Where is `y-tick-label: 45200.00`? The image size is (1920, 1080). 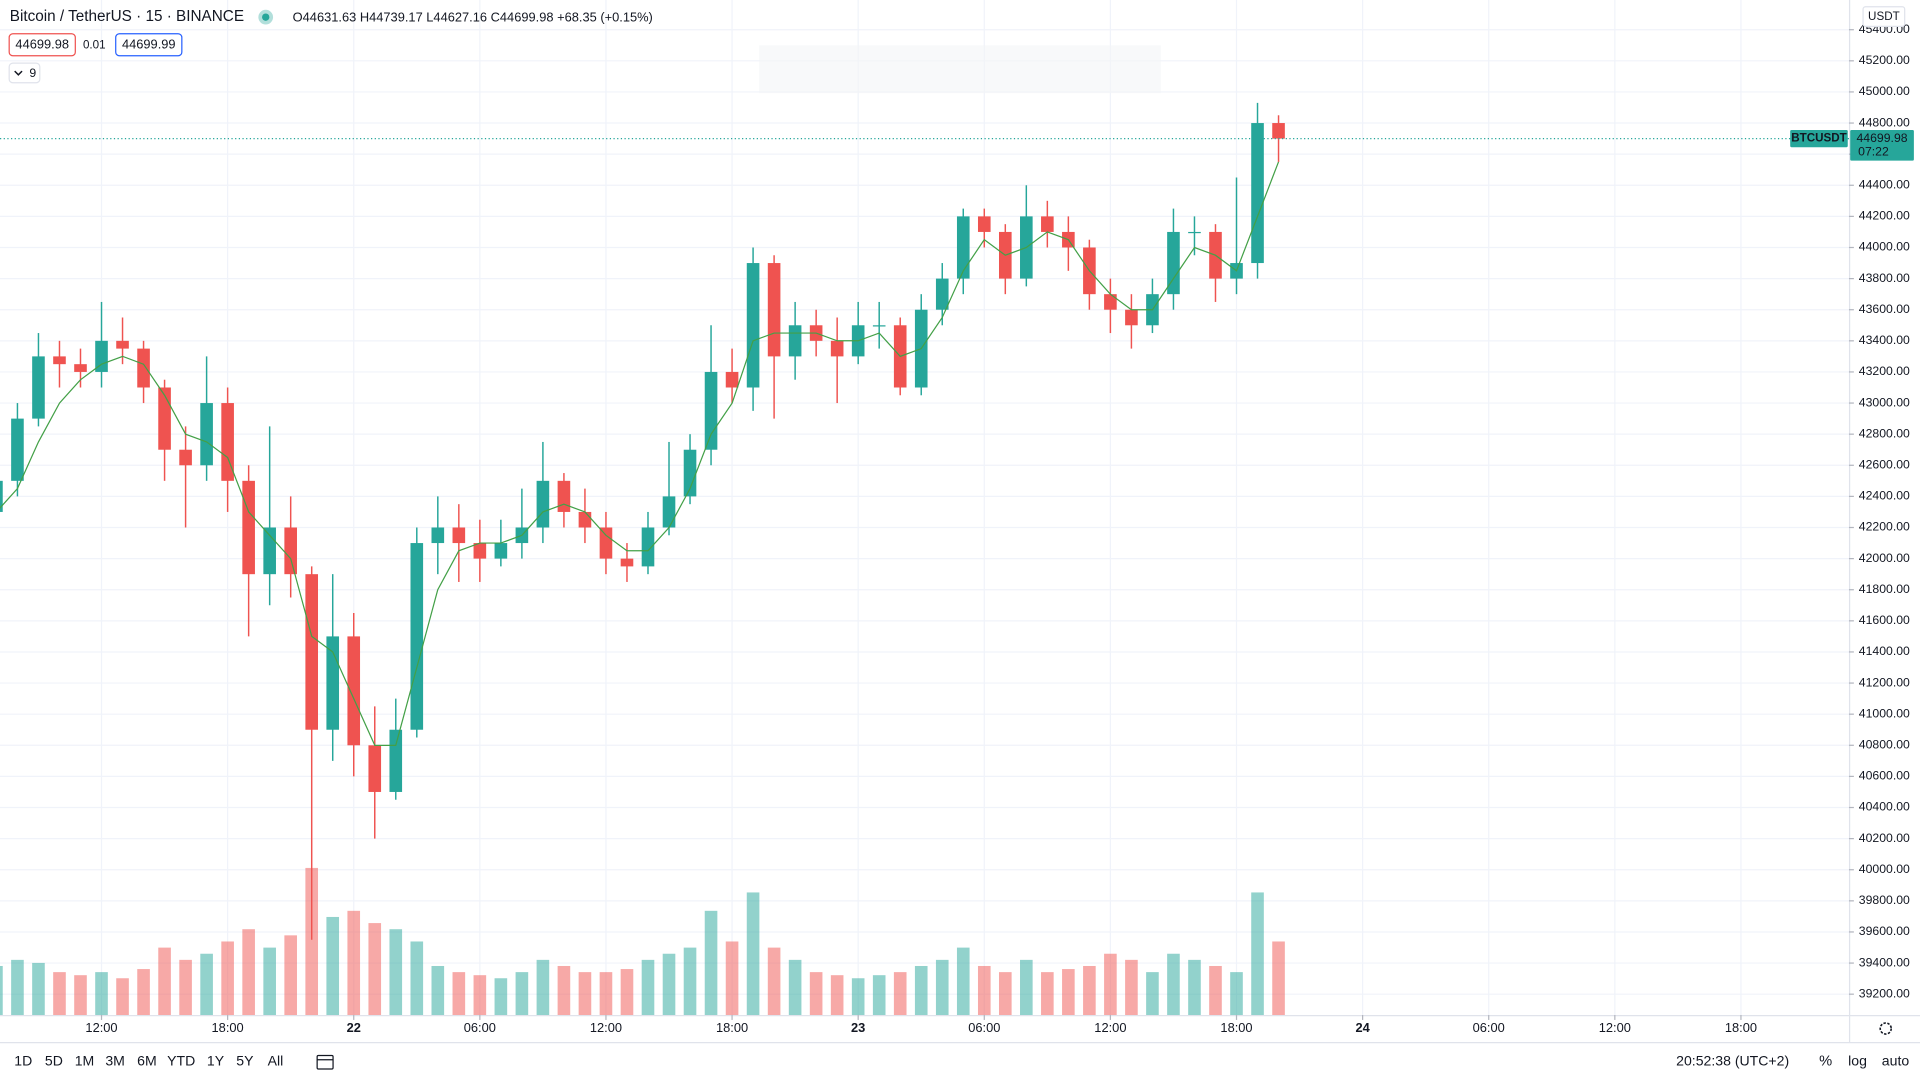 y-tick-label: 45200.00 is located at coordinates (1884, 60).